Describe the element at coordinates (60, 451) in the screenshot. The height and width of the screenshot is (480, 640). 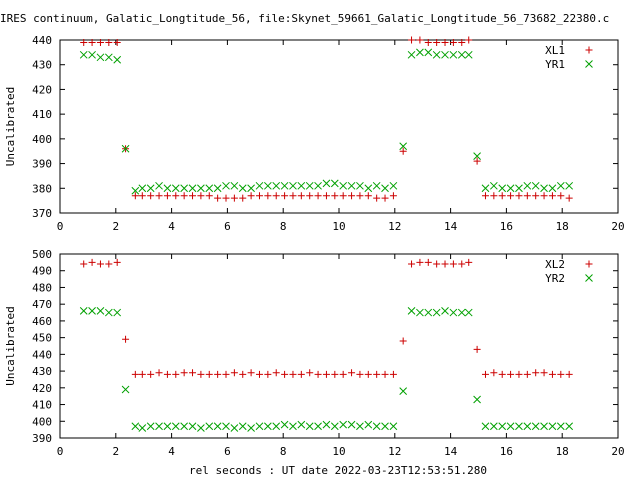
I see `x-tick-label: 0` at that location.